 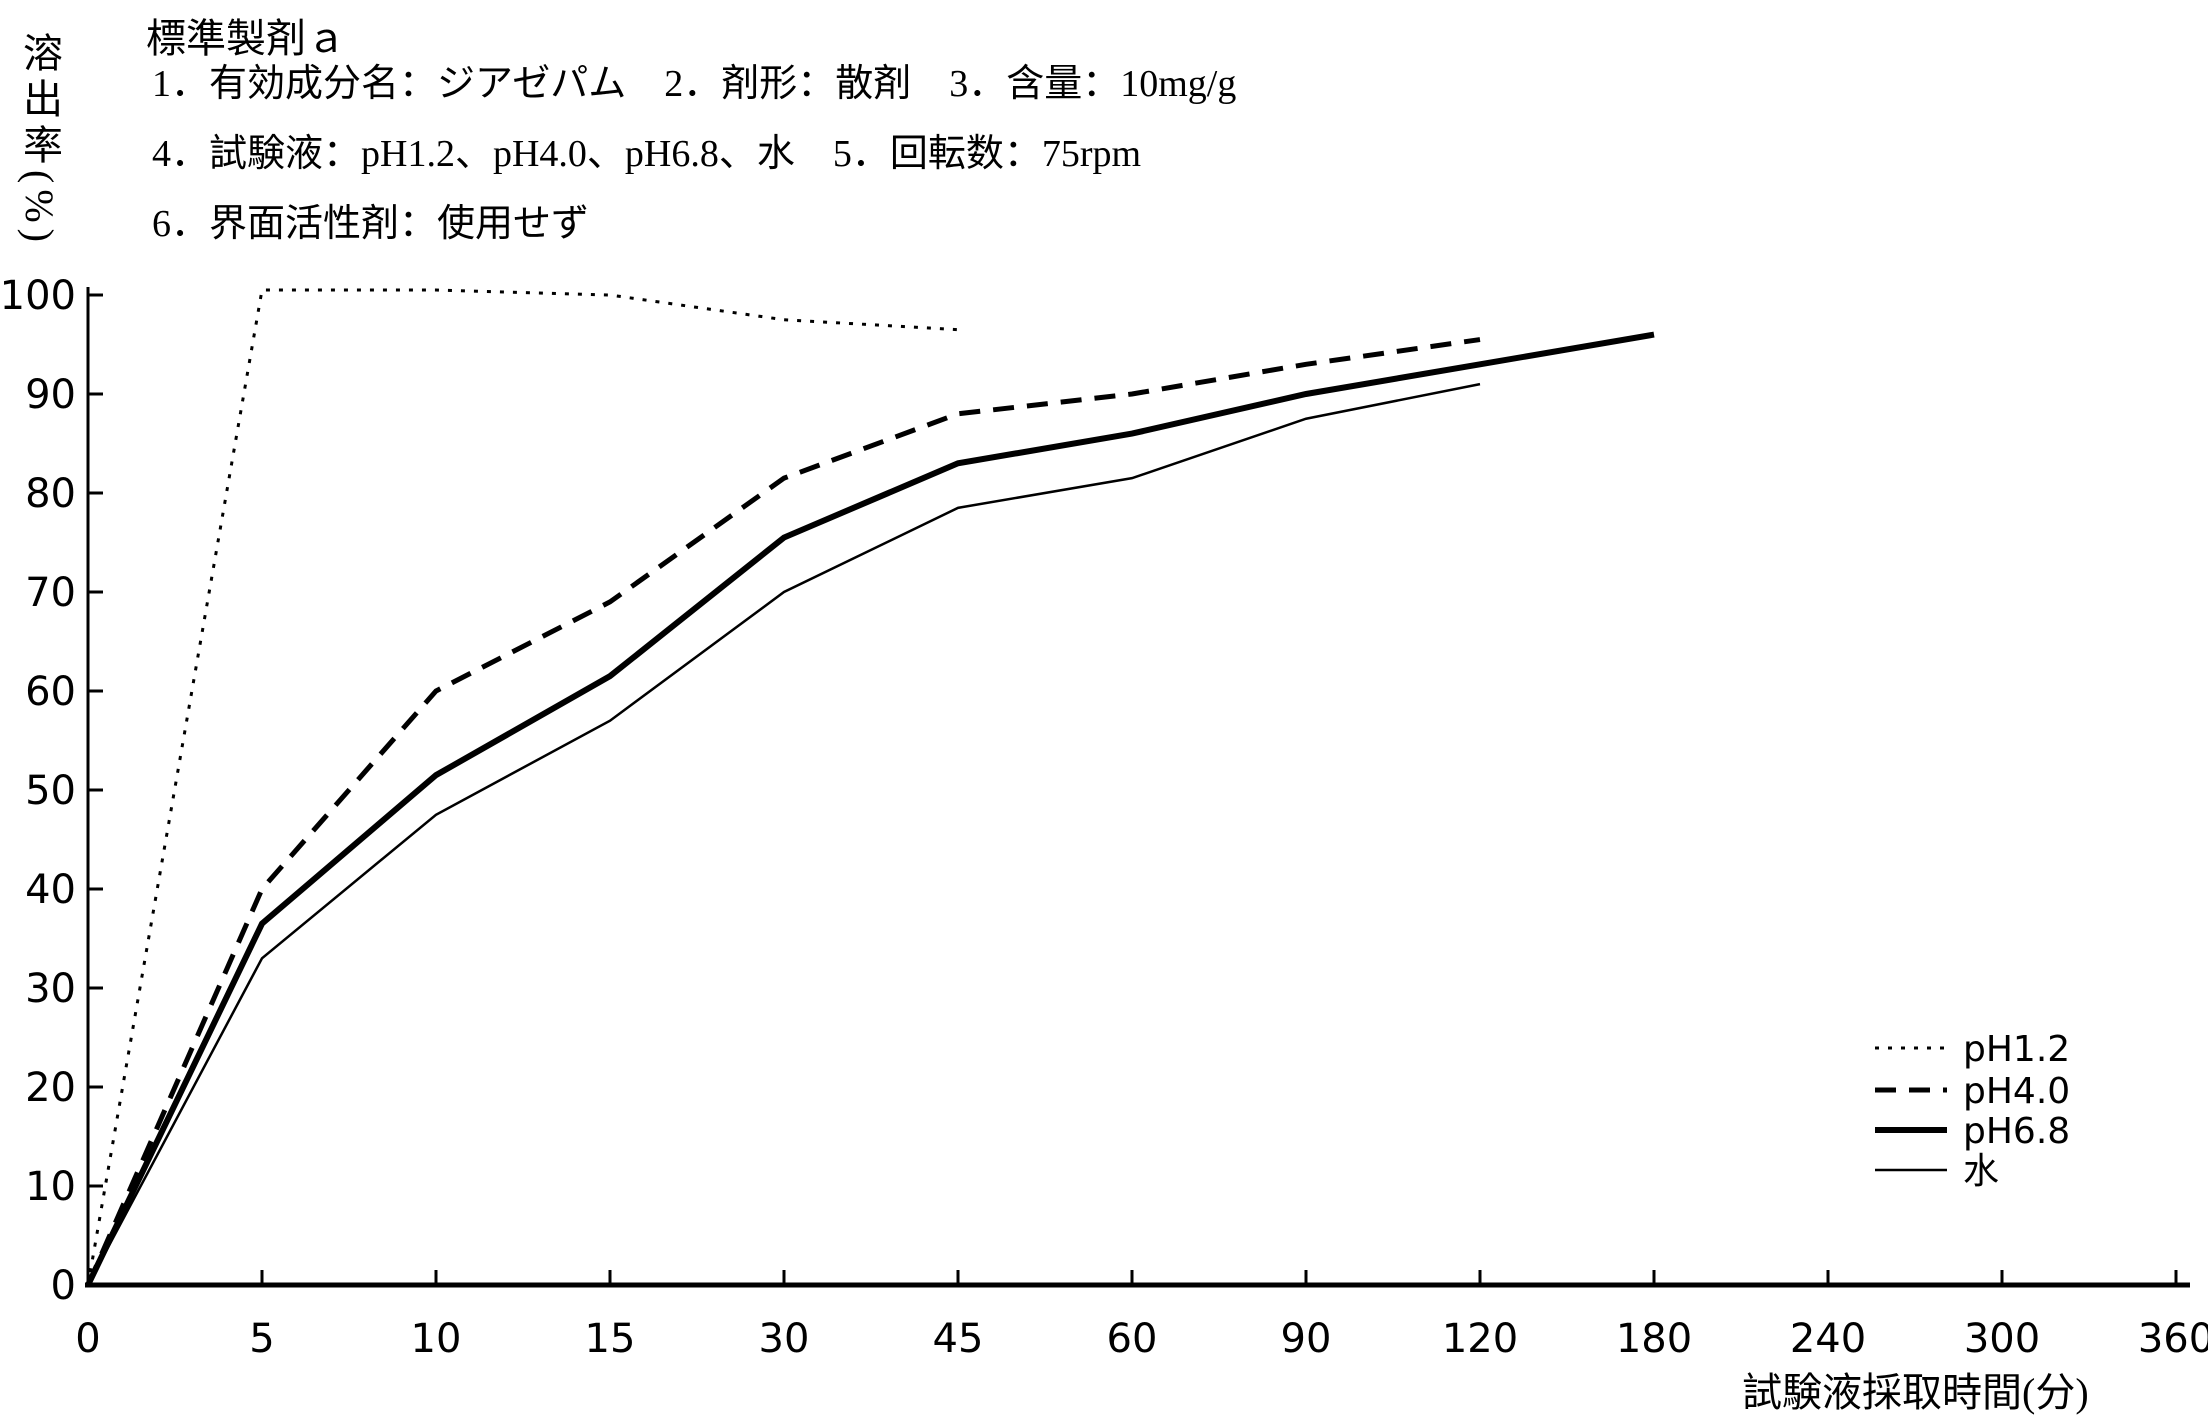 I want to click on x-tick-label-5: 5, so click(x=261, y=1339).